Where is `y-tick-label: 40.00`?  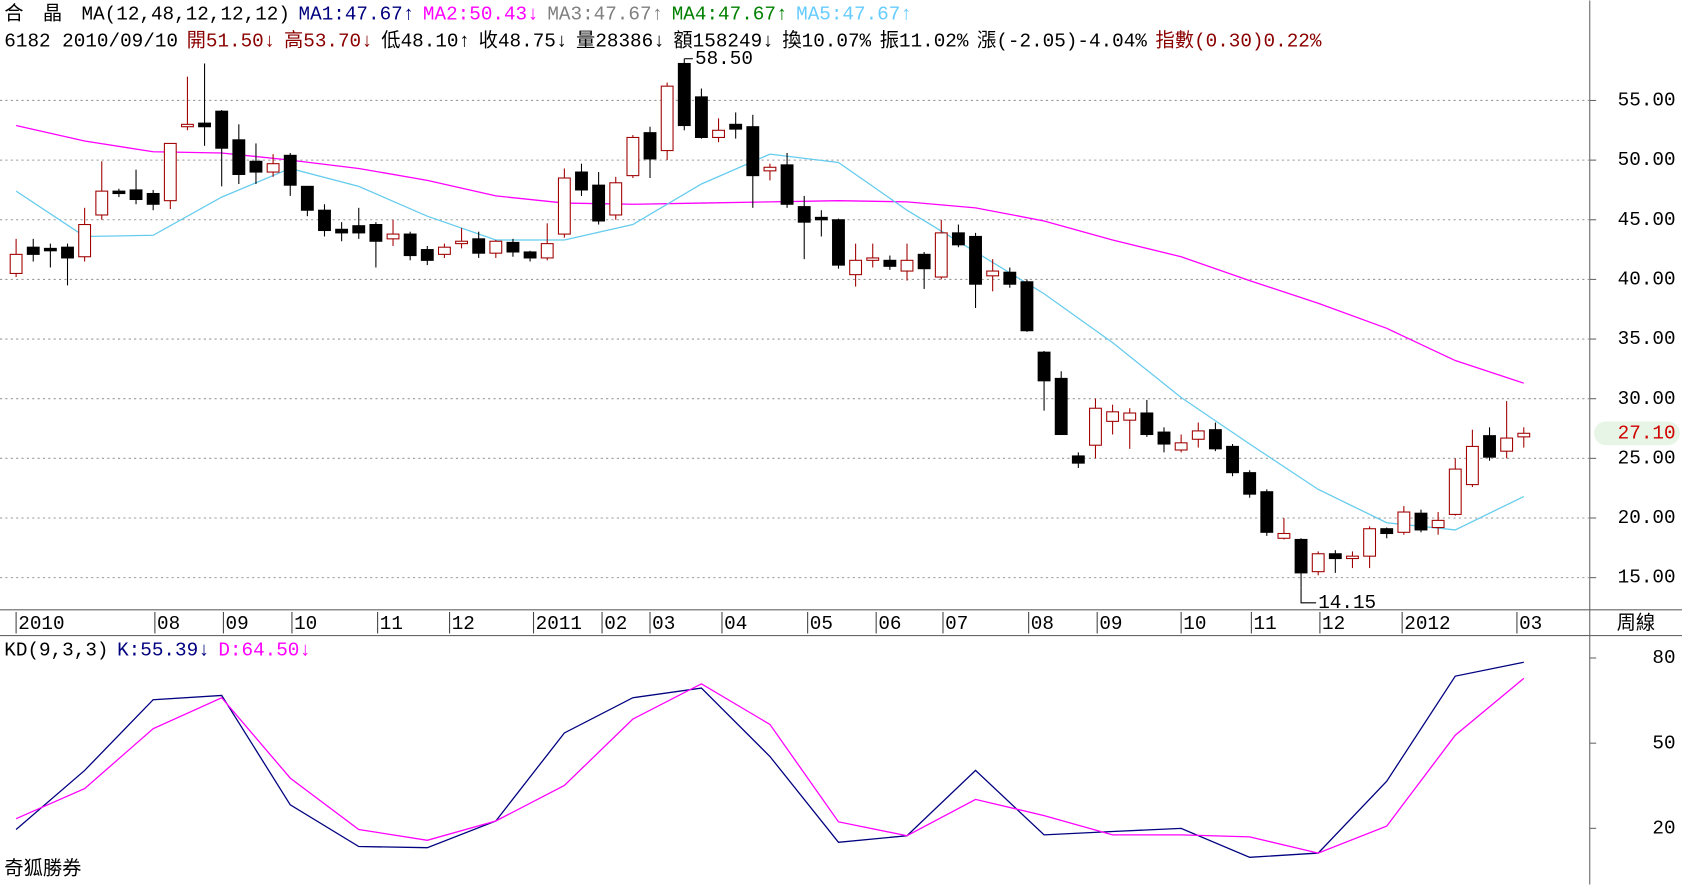 y-tick-label: 40.00 is located at coordinates (1647, 280).